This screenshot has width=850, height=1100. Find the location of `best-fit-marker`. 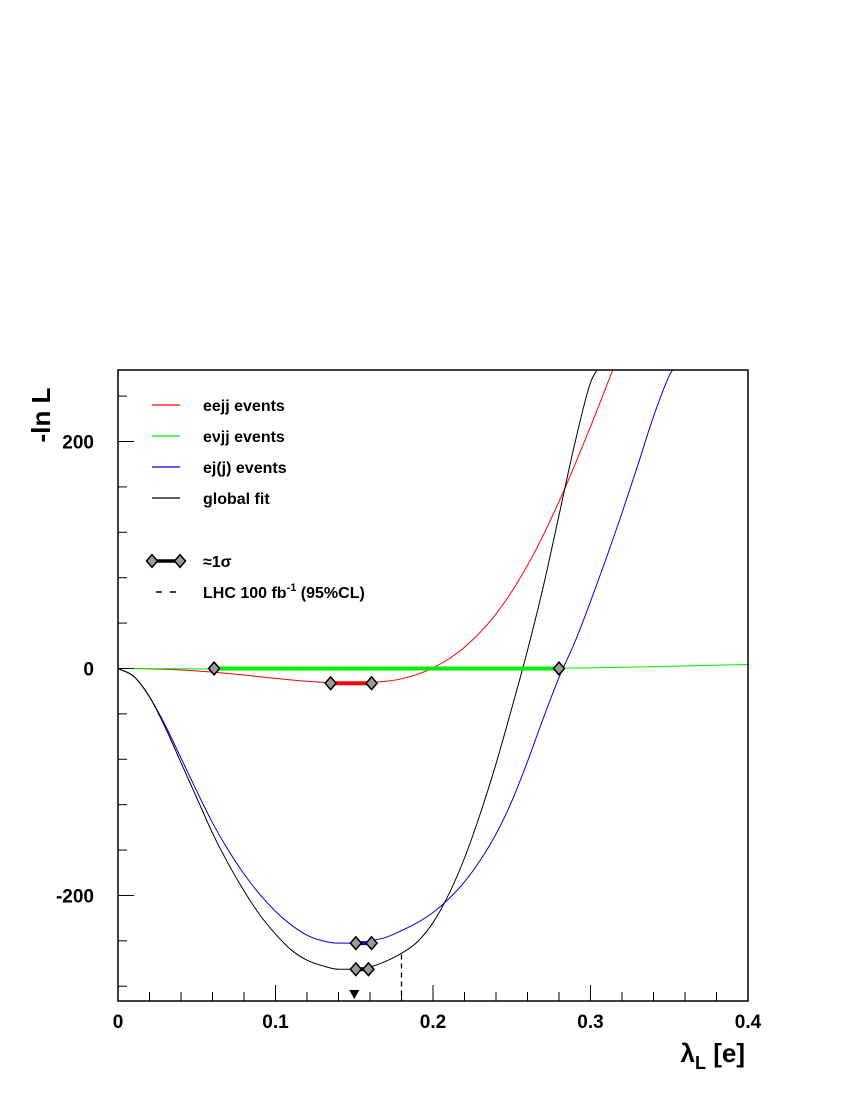

best-fit-marker is located at coordinates (354, 994).